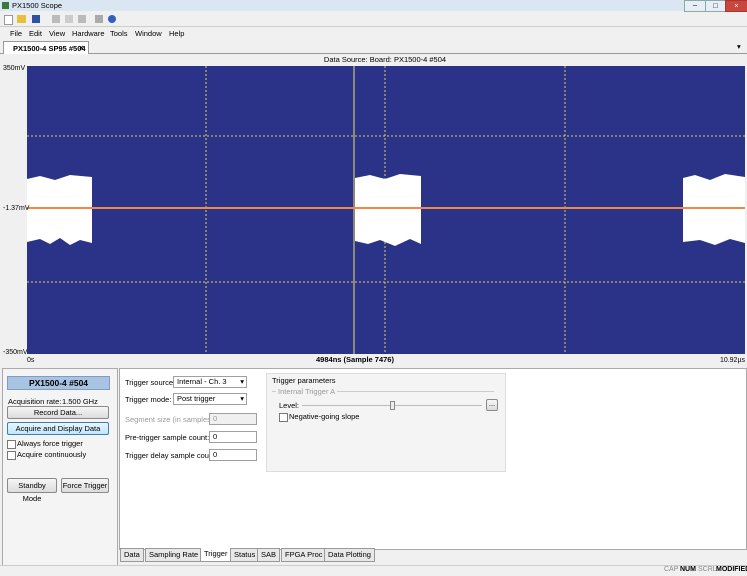 The width and height of the screenshot is (747, 576). What do you see at coordinates (31, 360) in the screenshot?
I see `x-label-start: 0s` at bounding box center [31, 360].